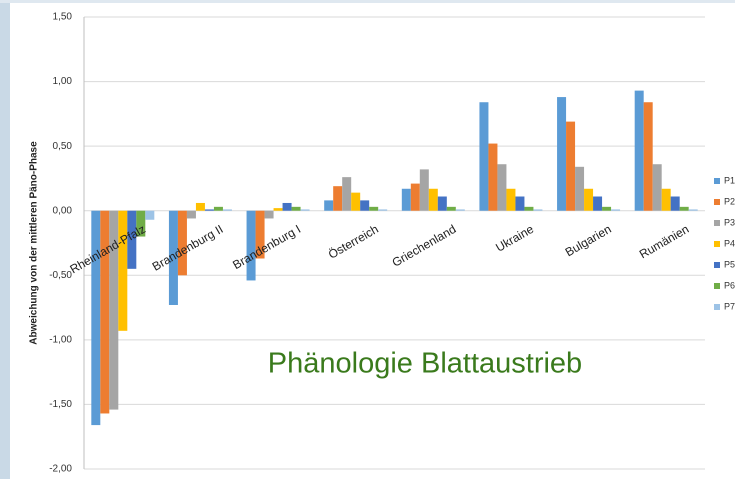 Image resolution: width=735 pixels, height=479 pixels. I want to click on y-tick-label: -1,50, so click(60, 404).